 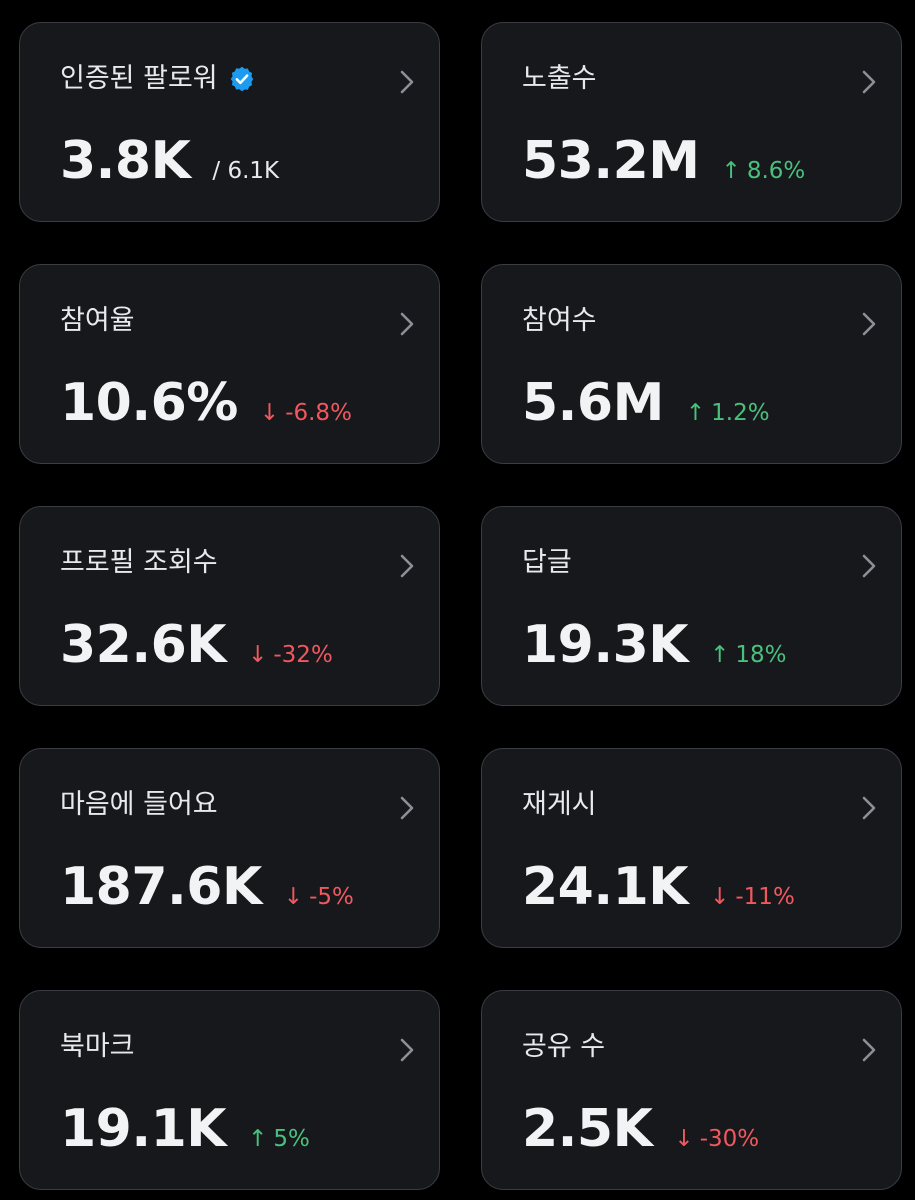 I want to click on metric-change: ↑ 8.6%, so click(x=764, y=171).